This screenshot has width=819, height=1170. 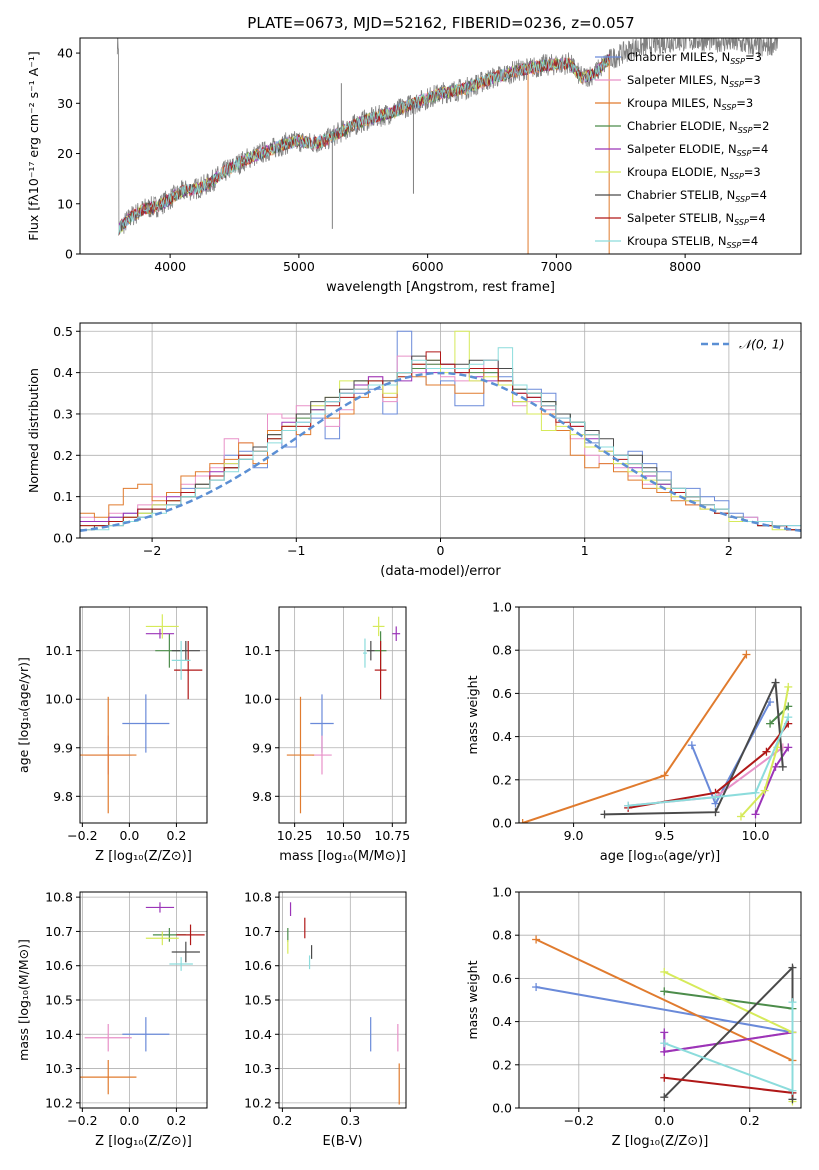 I want to click on x-tick-label: 4000, so click(x=170, y=266).